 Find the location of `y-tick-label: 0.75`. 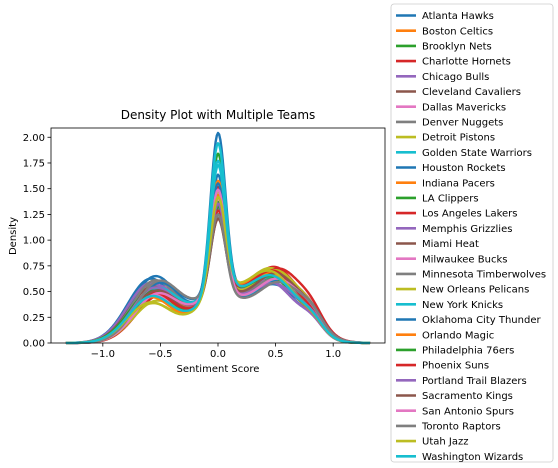

y-tick-label: 0.75 is located at coordinates (34, 266).